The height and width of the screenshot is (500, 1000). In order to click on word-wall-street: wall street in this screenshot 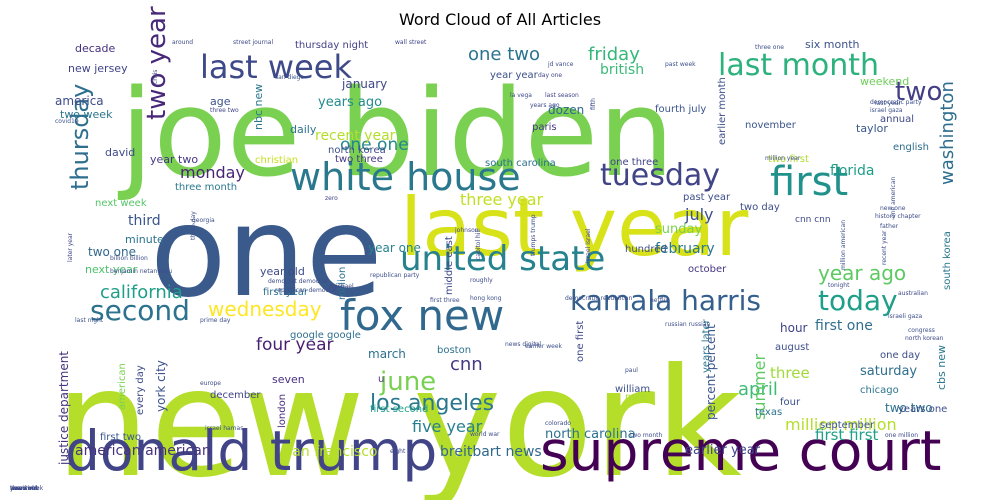, I will do `click(411, 42)`.